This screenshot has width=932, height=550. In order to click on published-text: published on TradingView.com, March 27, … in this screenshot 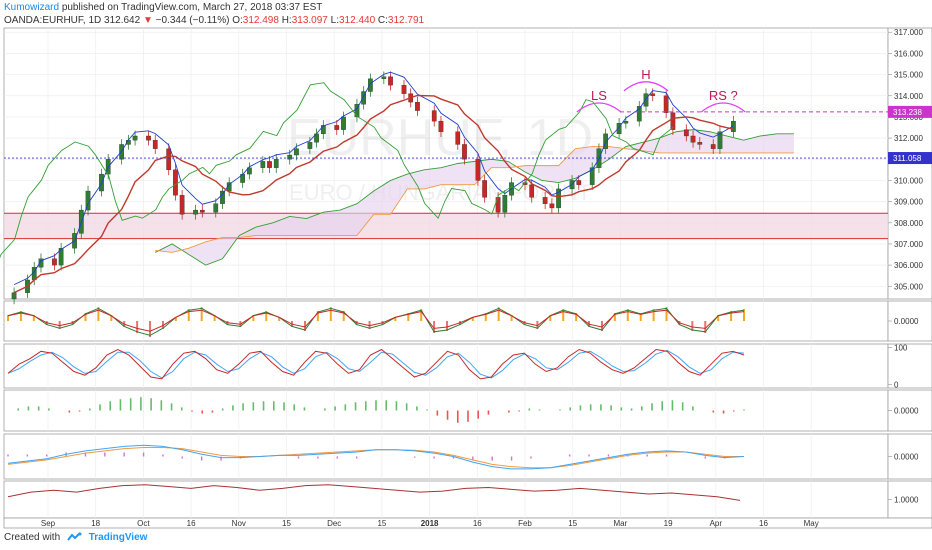, I will do `click(192, 7)`.